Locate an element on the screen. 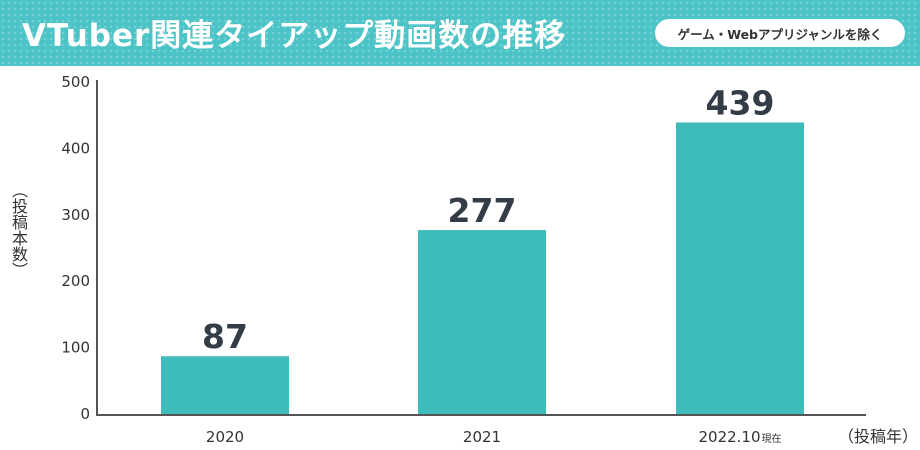  y-axis-label: （投稿本数） is located at coordinates (18, 230).